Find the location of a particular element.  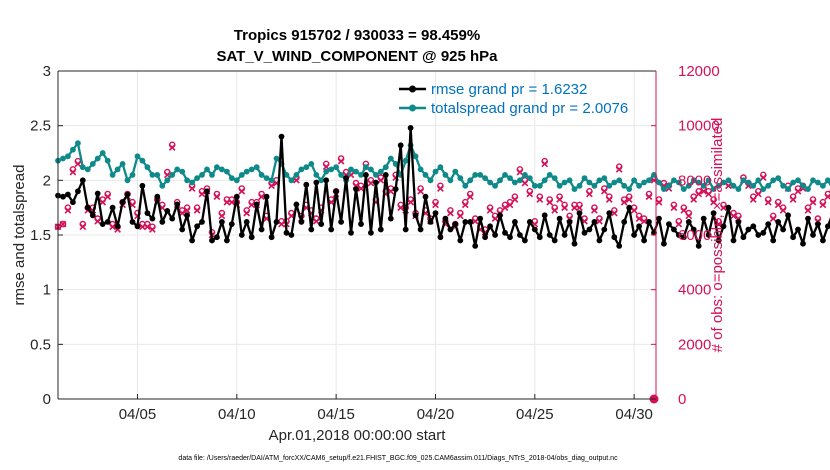

y-tick-label: 1 is located at coordinates (47, 290).